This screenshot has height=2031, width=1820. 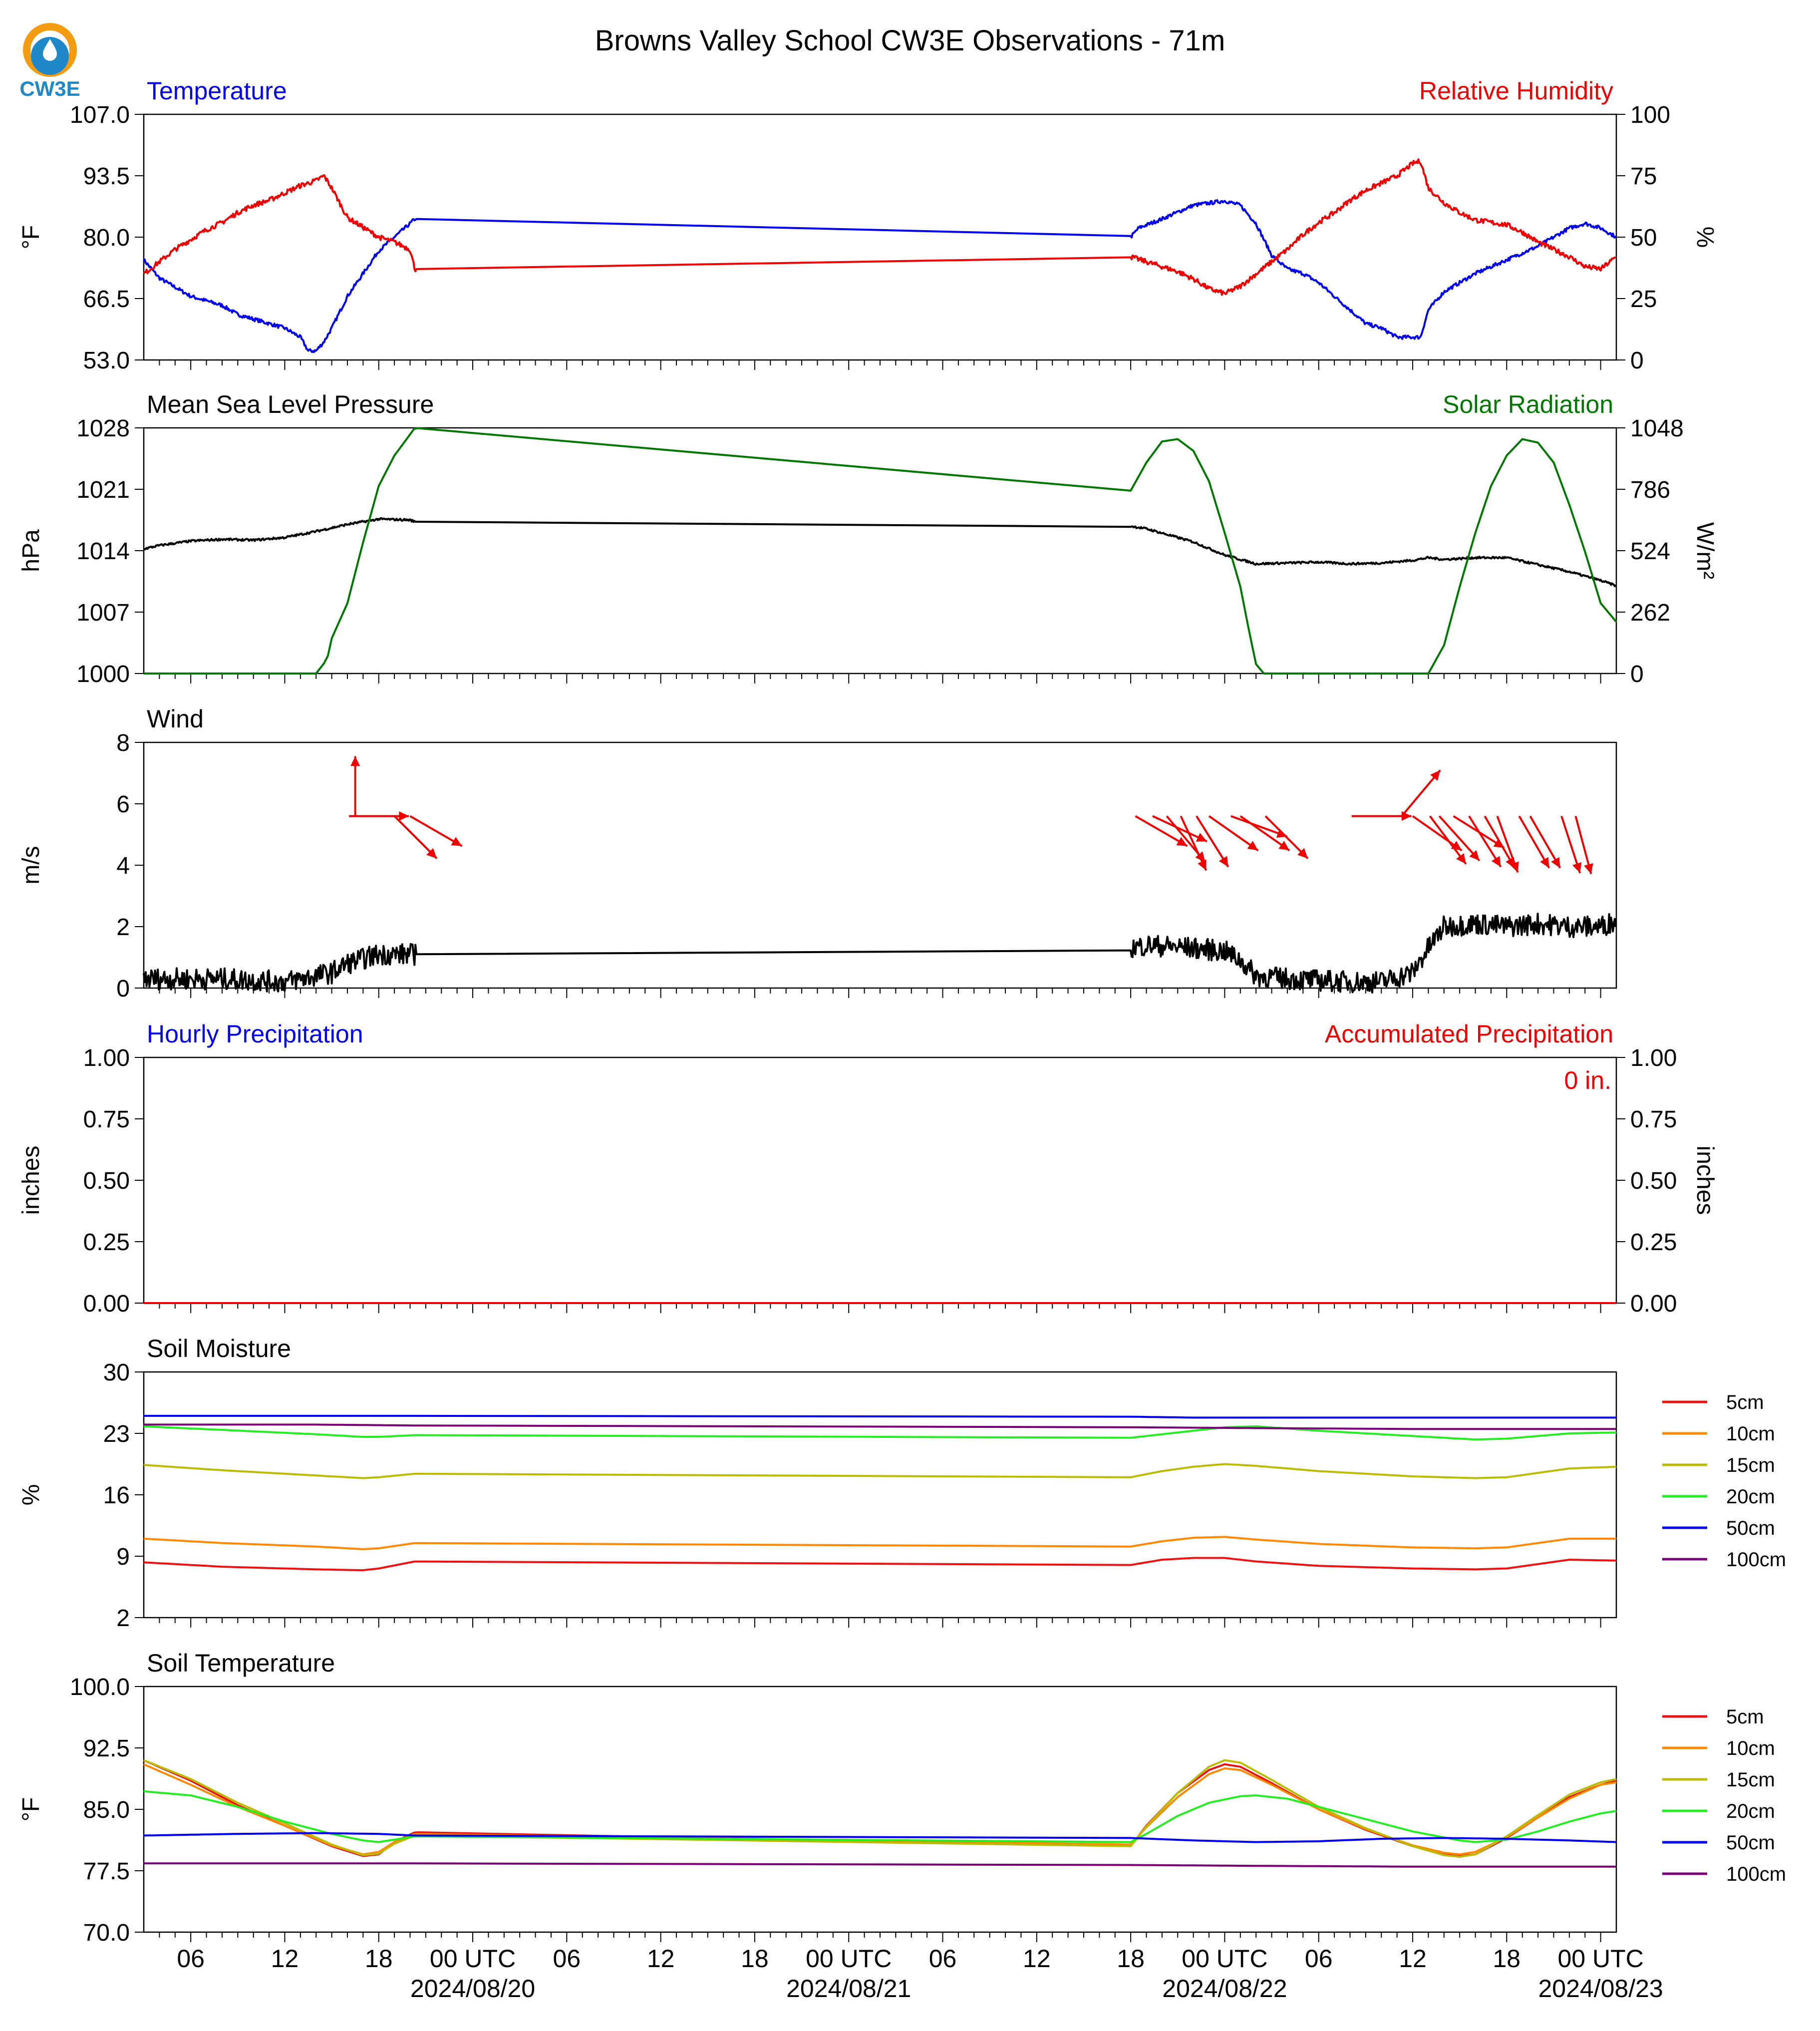 I want to click on y-tick-label: 1000, so click(x=103, y=674).